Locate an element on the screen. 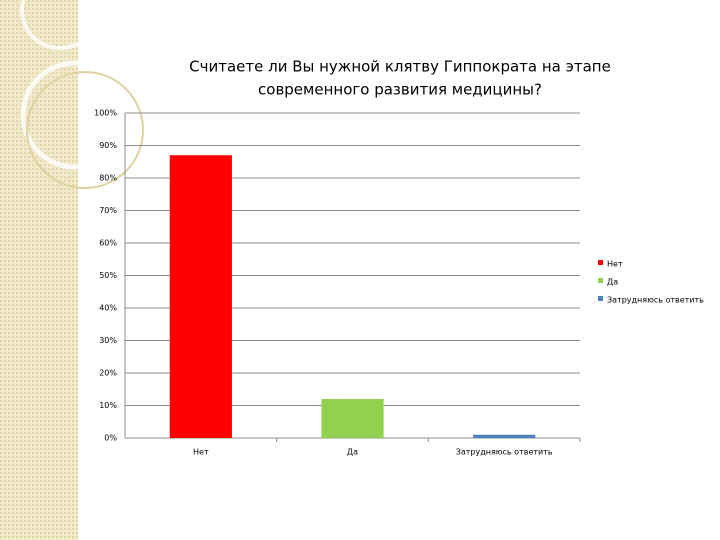 The width and height of the screenshot is (720, 540). y-tick-label: 50% is located at coordinates (108, 275).